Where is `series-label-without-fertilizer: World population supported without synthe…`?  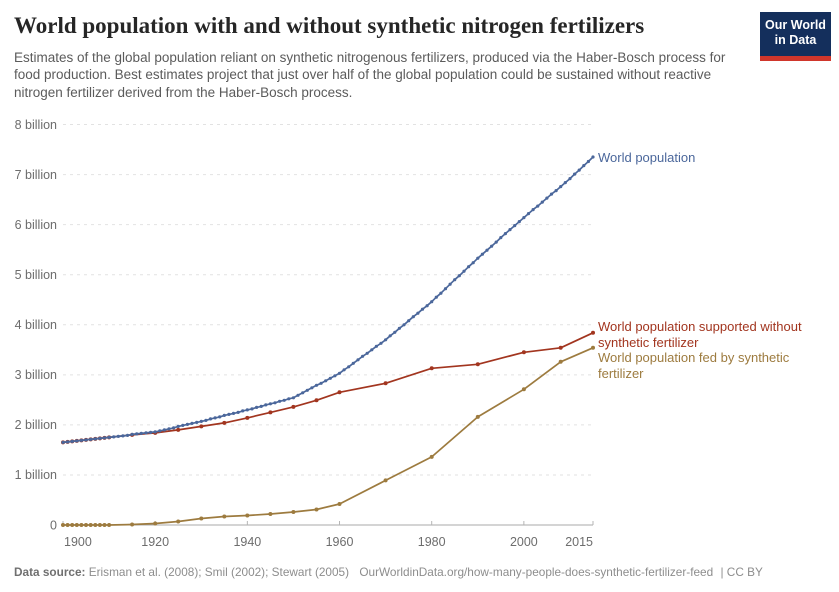
series-label-without-fertilizer: World population supported without synthe… is located at coordinates (700, 334).